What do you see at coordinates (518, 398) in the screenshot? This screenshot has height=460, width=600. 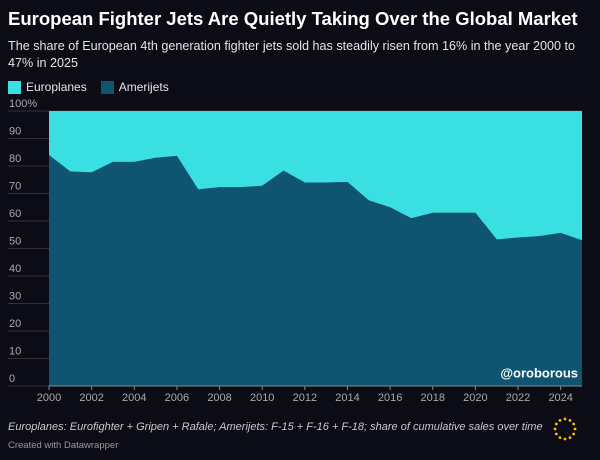 I see `x-tick-label: 2022` at bounding box center [518, 398].